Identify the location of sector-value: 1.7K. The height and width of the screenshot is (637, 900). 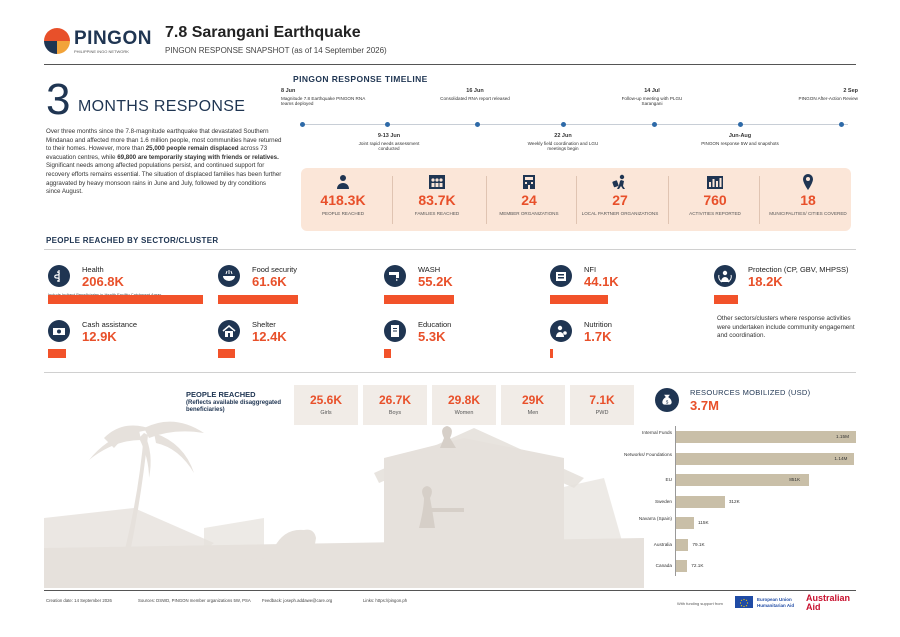
(598, 336).